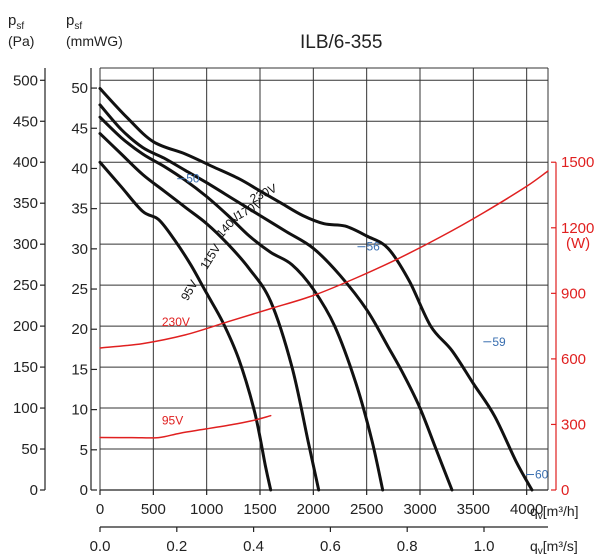  What do you see at coordinates (79, 410) in the screenshot?
I see `y-tick-label-mmwg: 10` at bounding box center [79, 410].